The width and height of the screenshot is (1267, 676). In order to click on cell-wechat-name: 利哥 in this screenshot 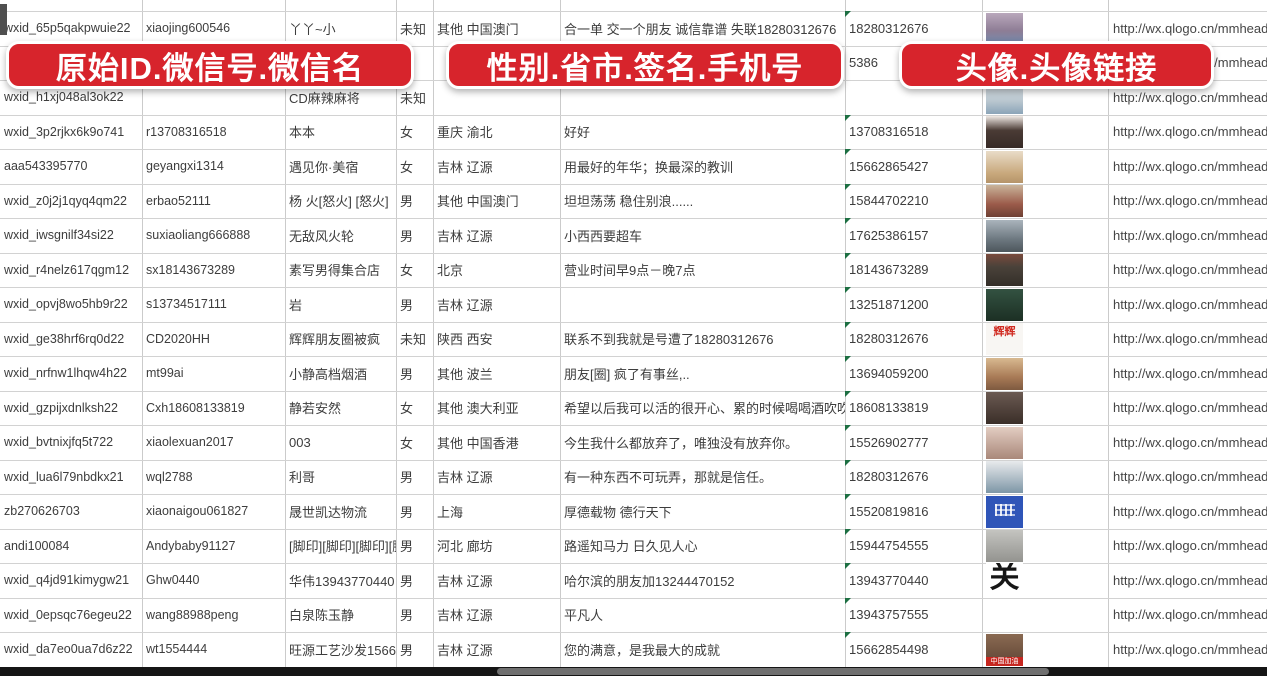, I will do `click(340, 477)`.